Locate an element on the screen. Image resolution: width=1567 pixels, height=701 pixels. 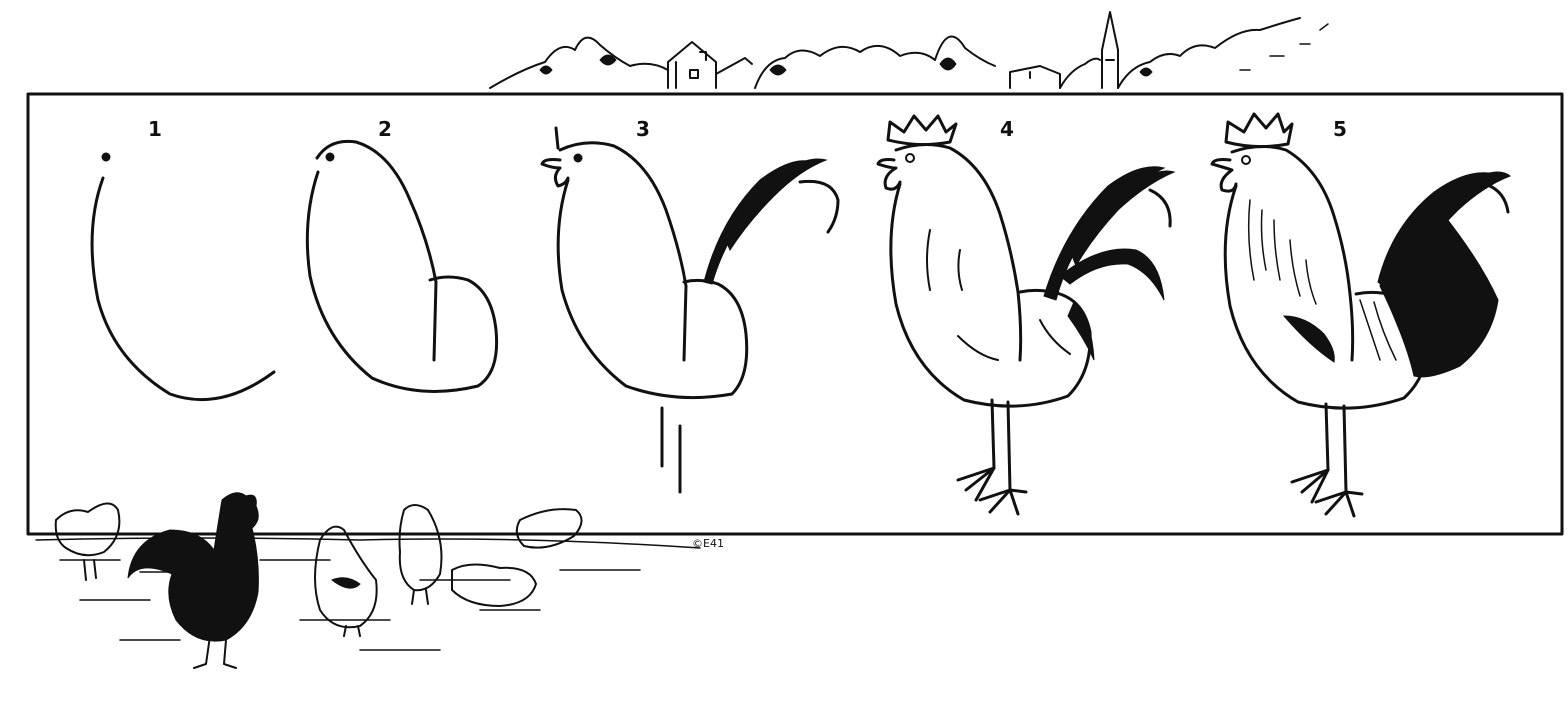
step-1-rooster-sketch is located at coordinates (183, 277).